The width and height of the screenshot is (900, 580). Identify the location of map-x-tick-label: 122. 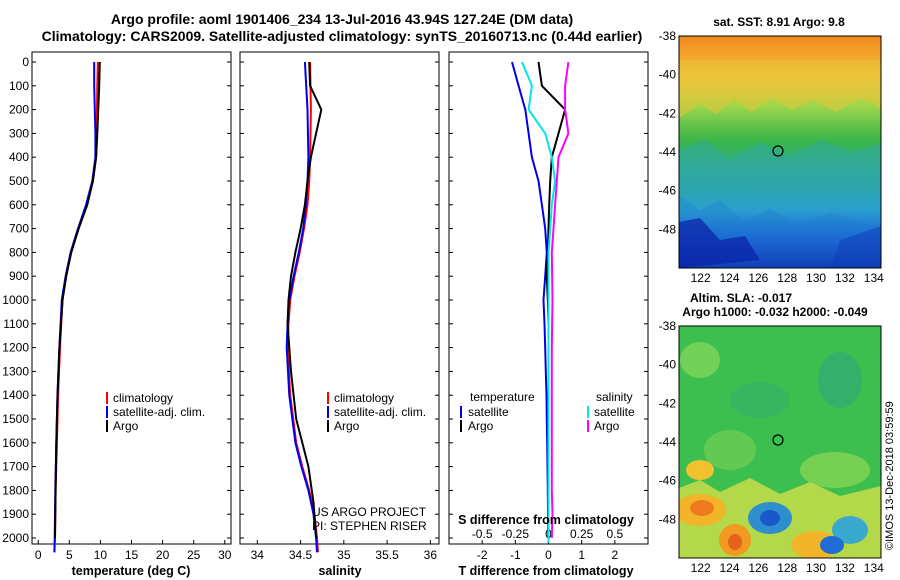
(701, 568).